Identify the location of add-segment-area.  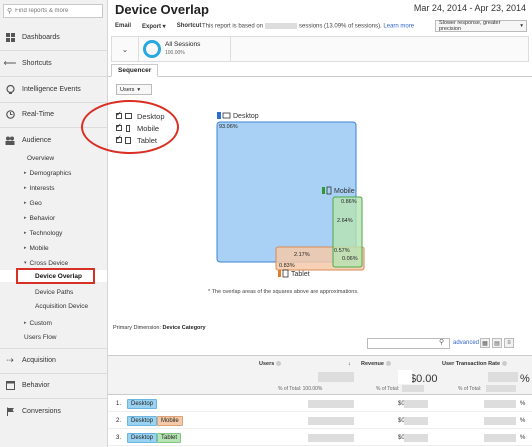
(380, 49).